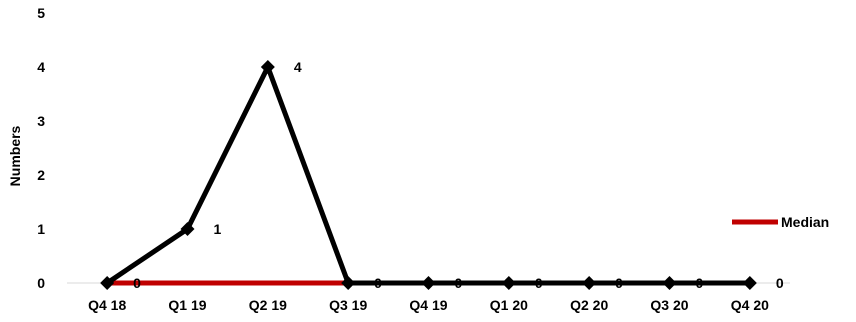  Describe the element at coordinates (15, 155) in the screenshot. I see `y-axis-title: Numbers` at that location.